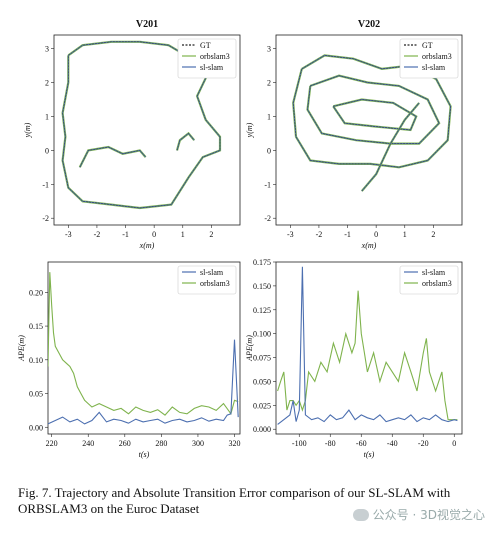  I want to click on y-tick-label: 0.15, so click(36, 326).